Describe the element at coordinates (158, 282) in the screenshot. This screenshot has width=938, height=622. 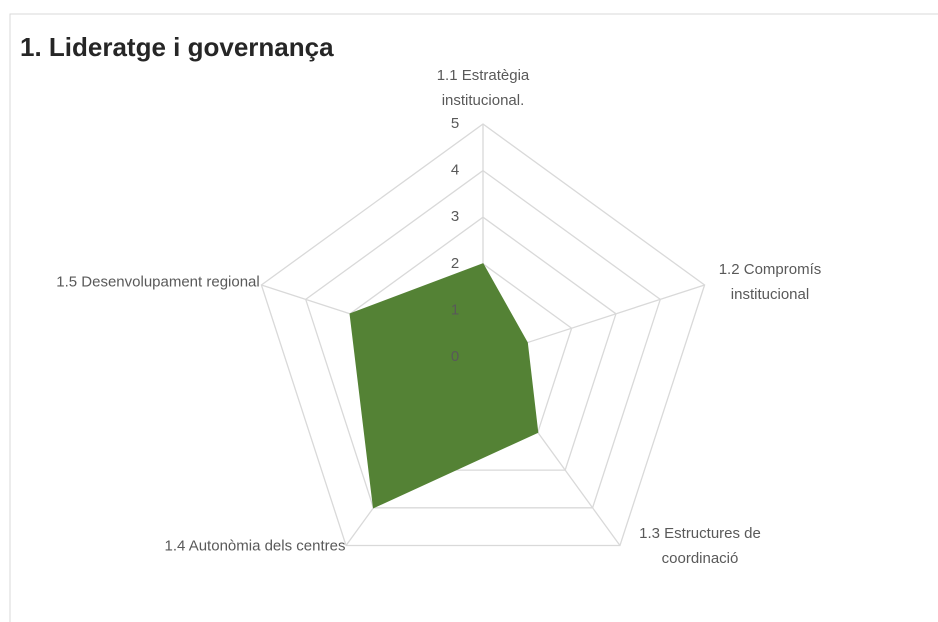
I see `category-label: 1.5 Desenvolupament regional` at that location.